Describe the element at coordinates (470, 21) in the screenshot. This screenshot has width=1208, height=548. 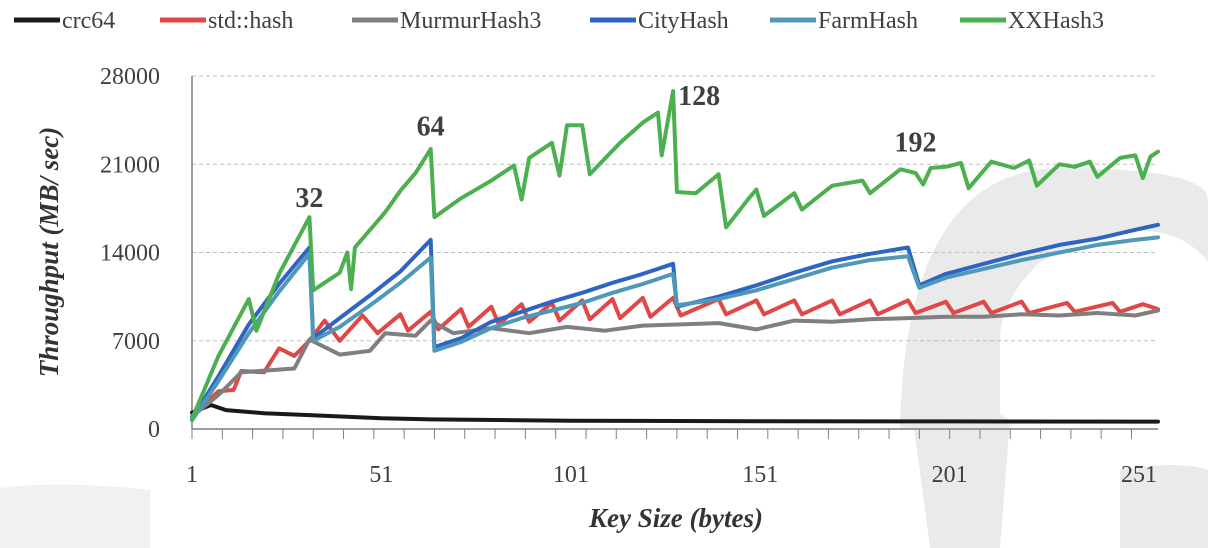
I see `legend-label: MurmurHash3` at that location.